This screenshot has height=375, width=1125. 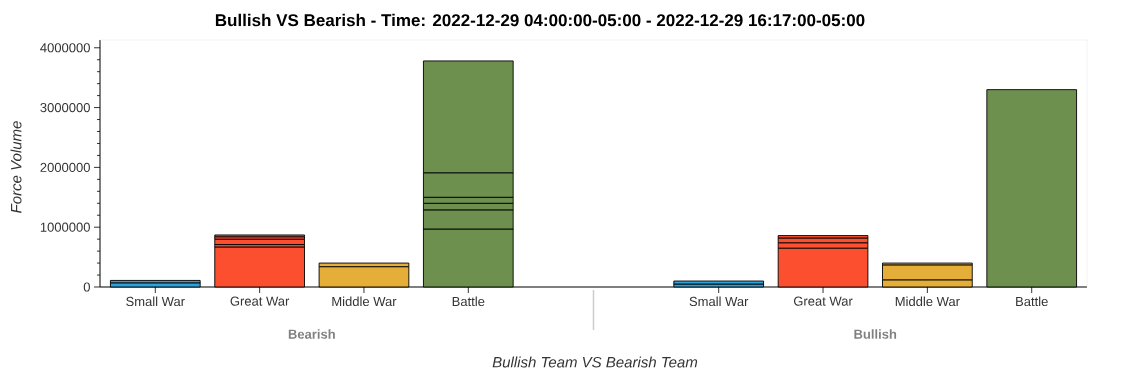 I want to click on chart-title: Bullish VS Bearish - Time: 2022-12-29 04:00:00-05:00 - 2022-12-29 16:17:00-05:00, so click(x=540, y=20).